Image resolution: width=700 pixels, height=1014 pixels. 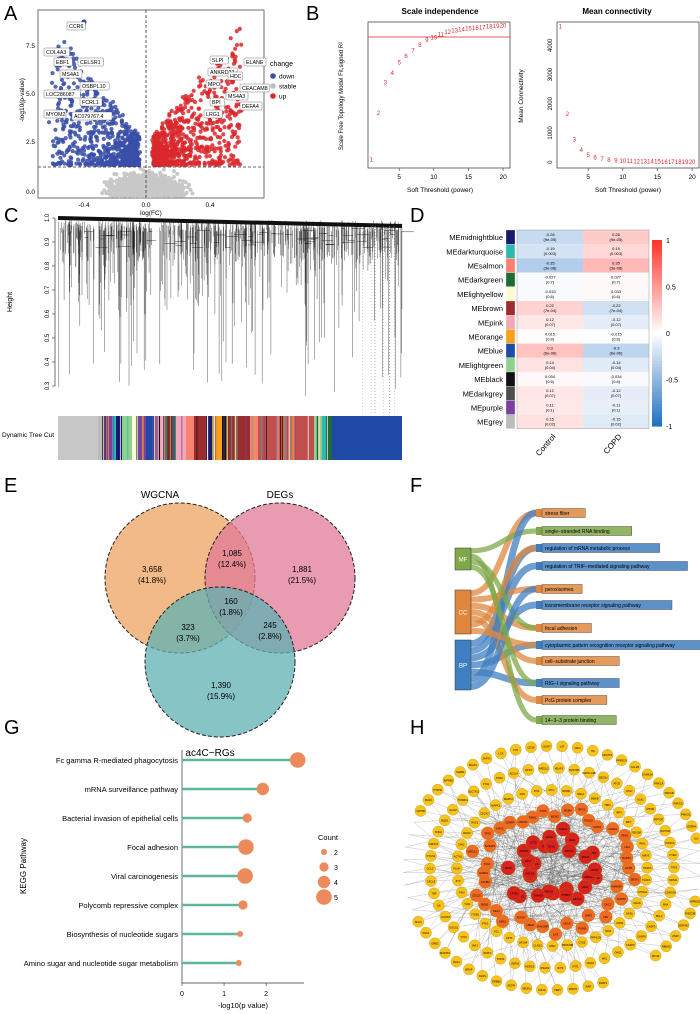 I want to click on sankey-term-label: single−stranded RNA binding, so click(x=577, y=532).